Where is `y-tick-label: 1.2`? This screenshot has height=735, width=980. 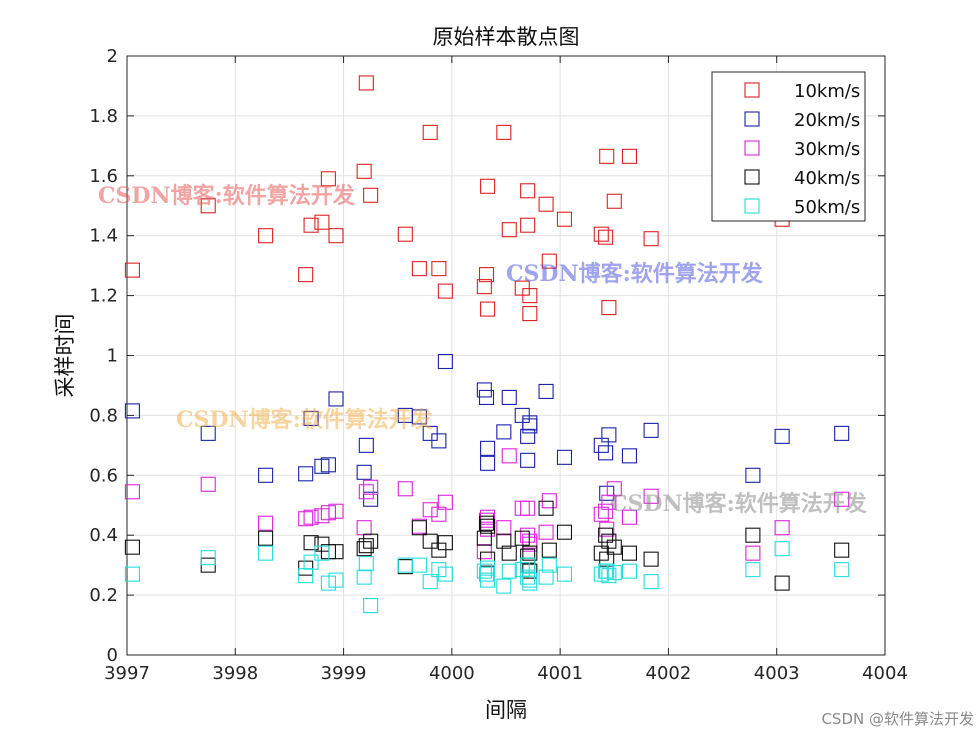
y-tick-label: 1.2 is located at coordinates (103, 296).